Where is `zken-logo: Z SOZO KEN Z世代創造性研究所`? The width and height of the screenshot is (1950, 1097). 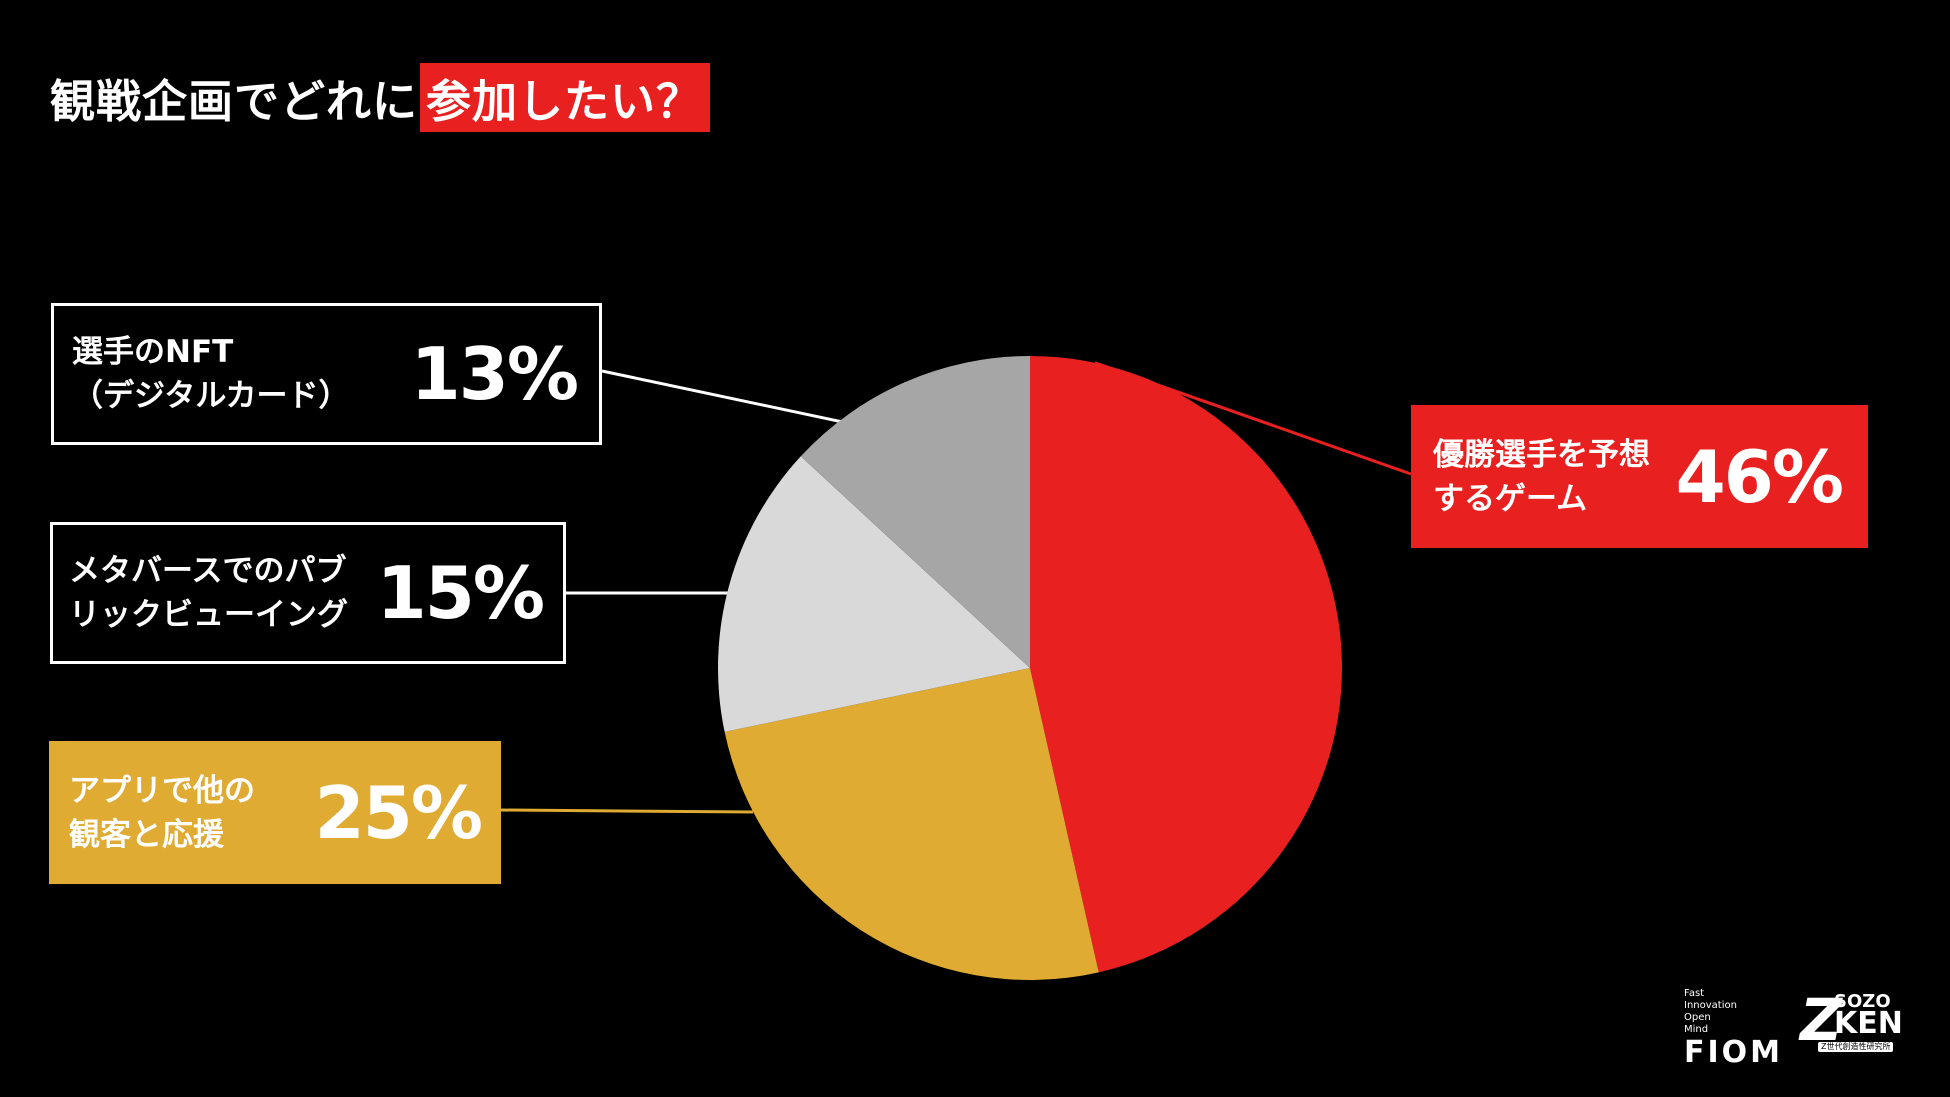
zken-logo: Z SOZO KEN Z世代創造性研究所 is located at coordinates (1851, 1022).